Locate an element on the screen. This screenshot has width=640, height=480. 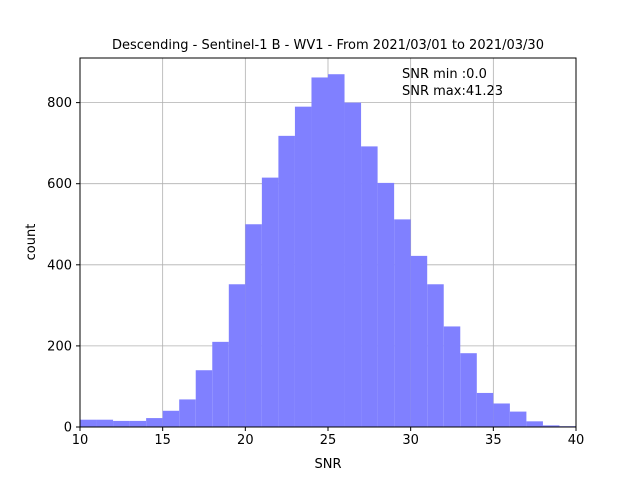
x-tick-label: 10 is located at coordinates (80, 440).